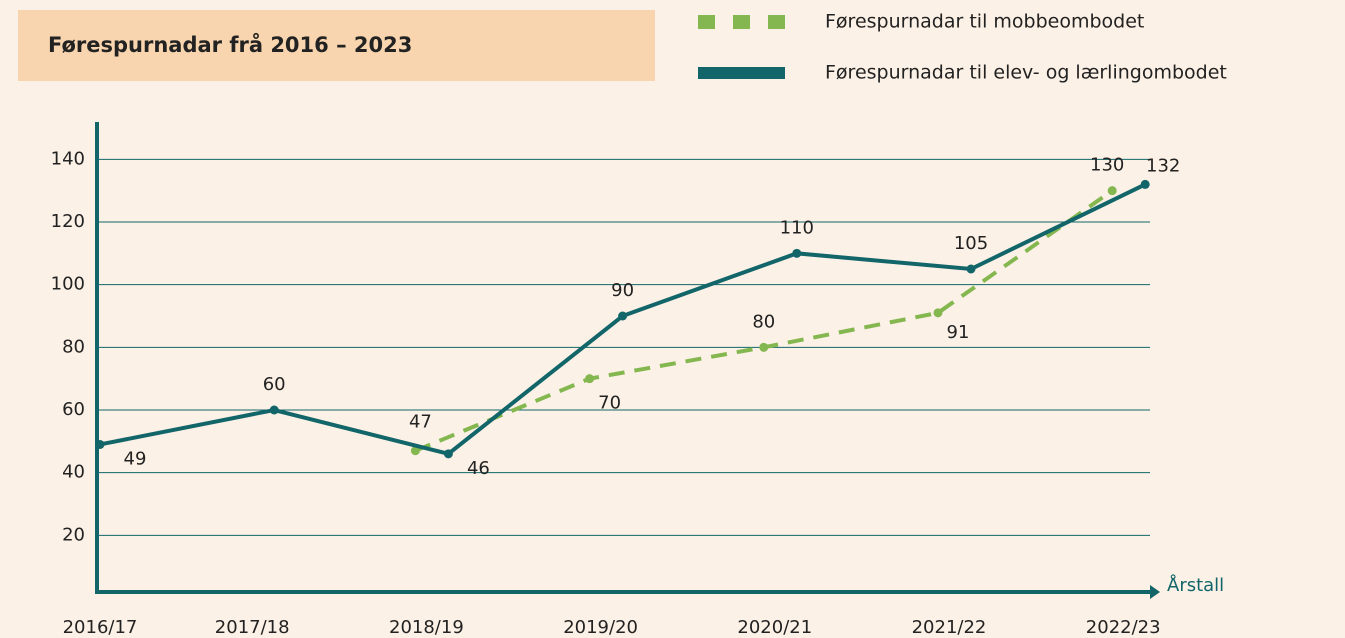 The width and height of the screenshot is (1345, 638). I want to click on y-tick-label: 40, so click(73, 472).